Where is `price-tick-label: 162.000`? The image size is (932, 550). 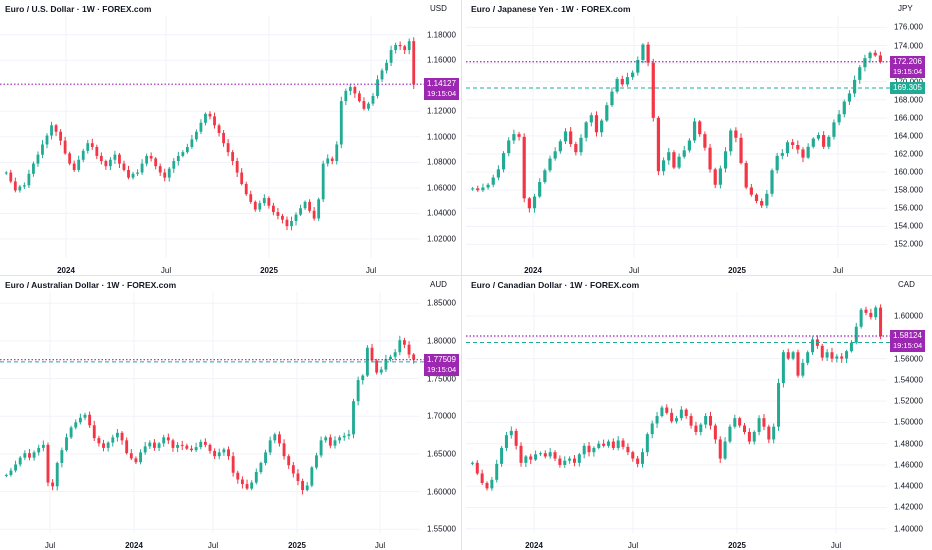
price-tick-label: 162.000 is located at coordinates (908, 154).